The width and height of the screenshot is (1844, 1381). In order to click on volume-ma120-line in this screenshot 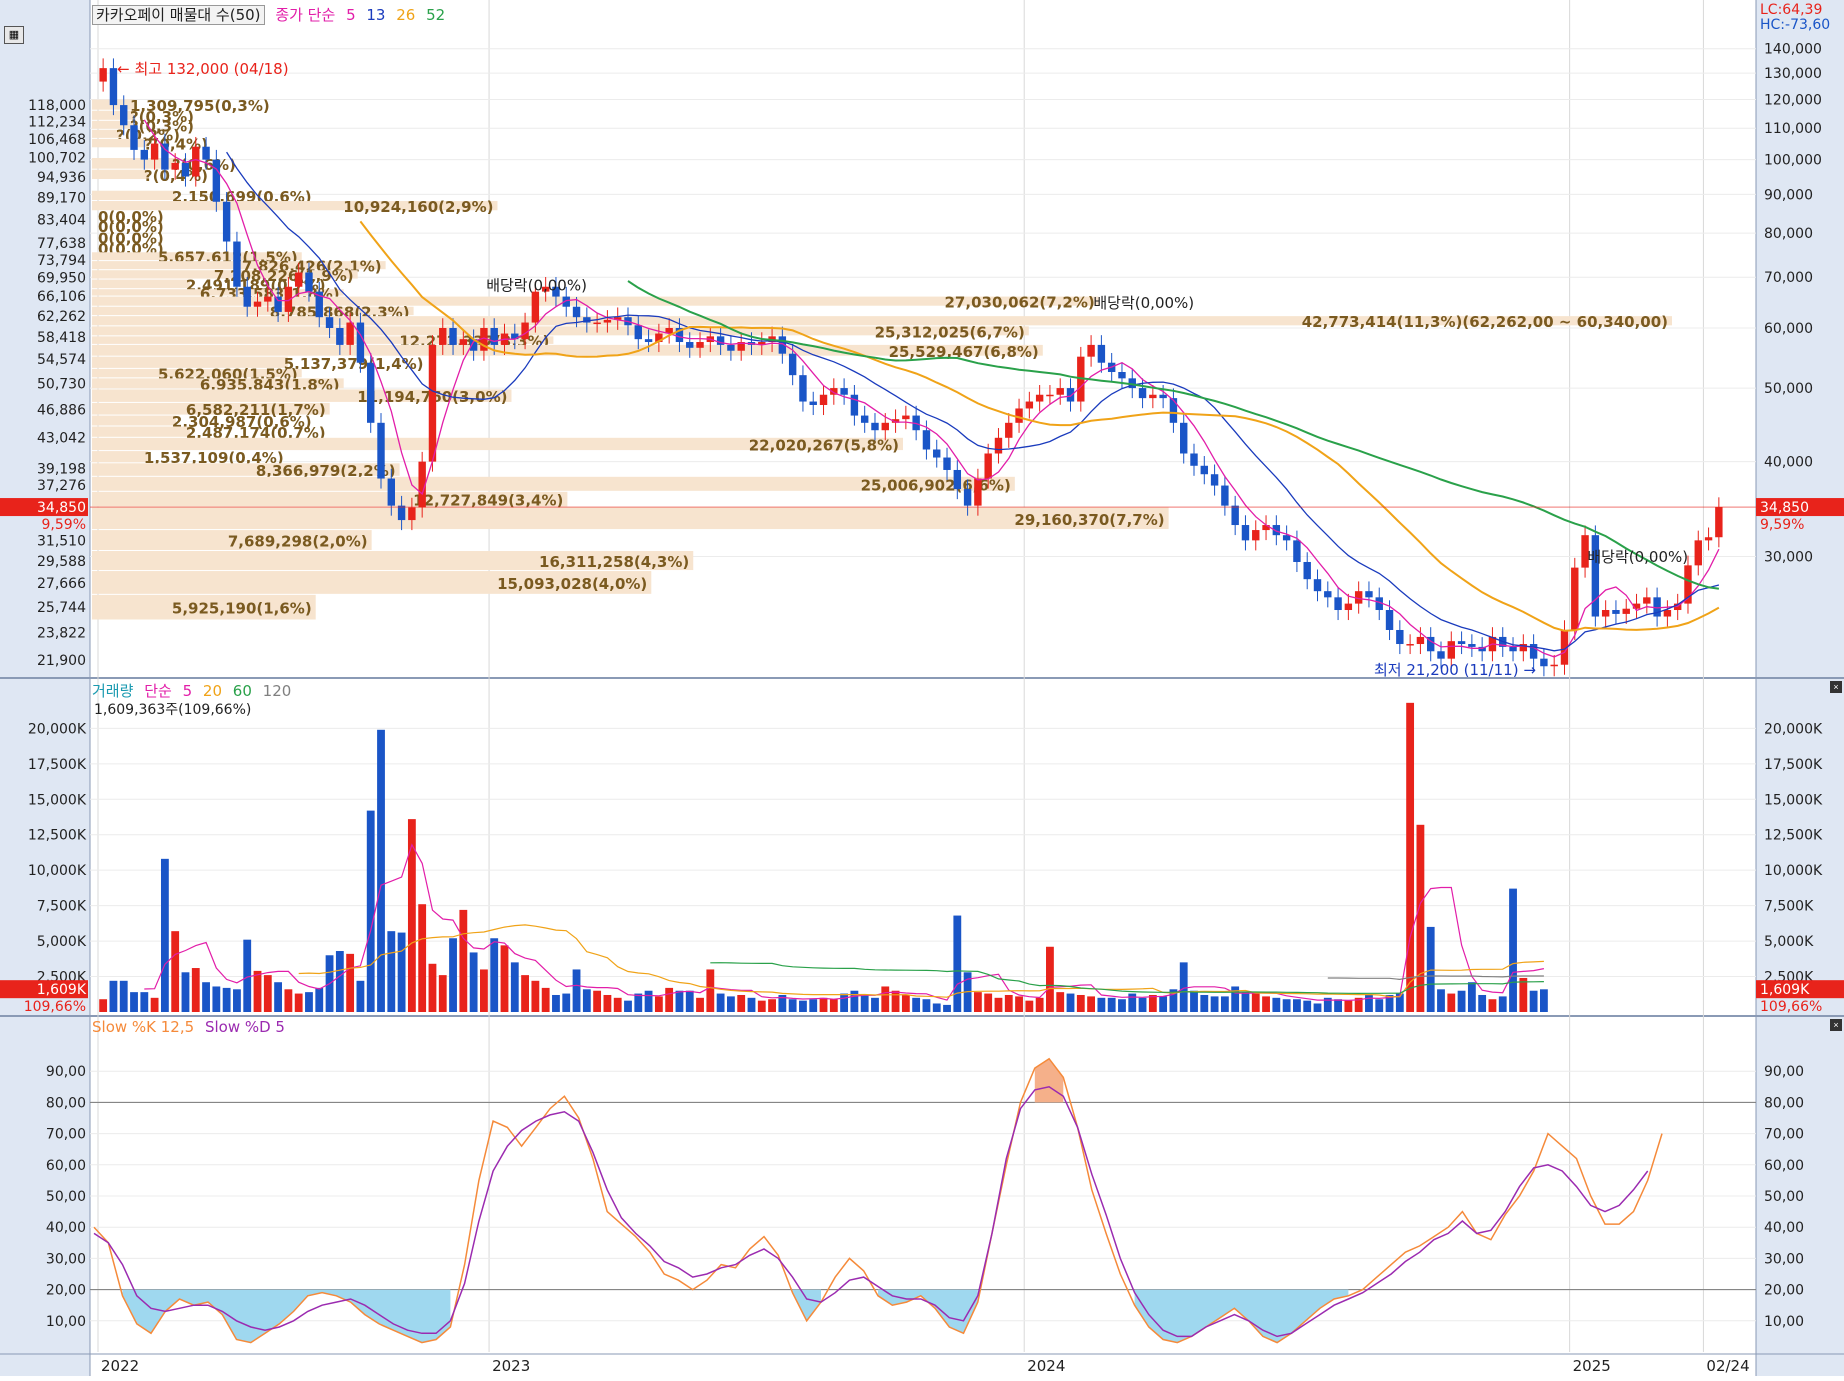, I will do `click(1435, 978)`.